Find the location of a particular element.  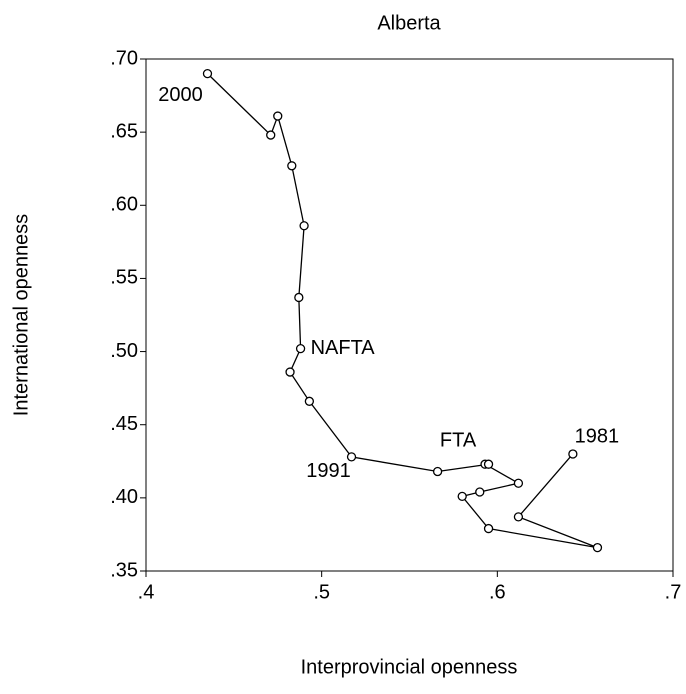

x-tick-label: .6 is located at coordinates (497, 592).